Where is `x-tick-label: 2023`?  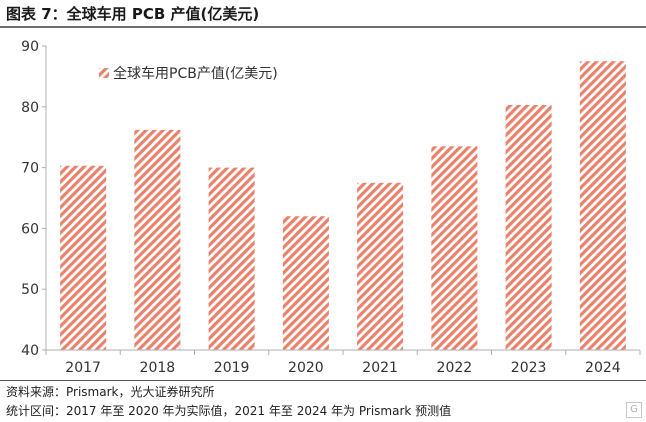 x-tick-label: 2023 is located at coordinates (529, 368).